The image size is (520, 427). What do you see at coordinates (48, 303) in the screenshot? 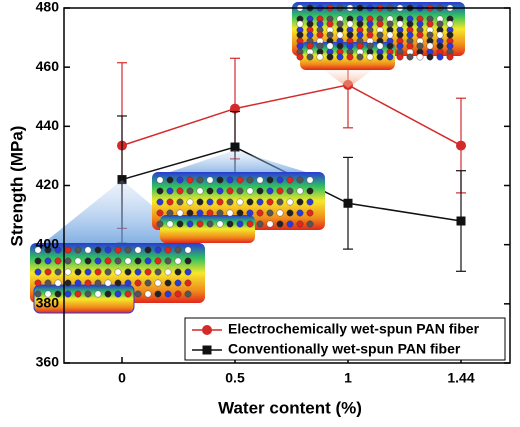
I see `y-tick-label: 380` at bounding box center [48, 303].